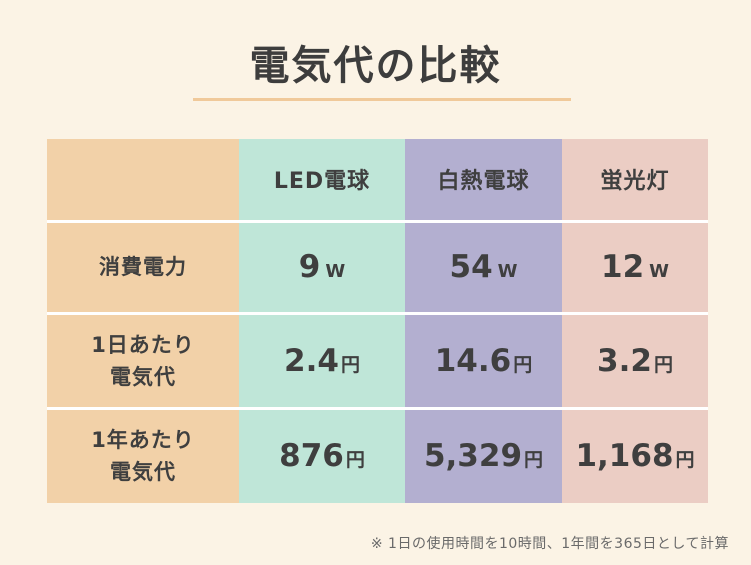 This screenshot has height=565, width=751. I want to click on value: 2.4, so click(311, 360).